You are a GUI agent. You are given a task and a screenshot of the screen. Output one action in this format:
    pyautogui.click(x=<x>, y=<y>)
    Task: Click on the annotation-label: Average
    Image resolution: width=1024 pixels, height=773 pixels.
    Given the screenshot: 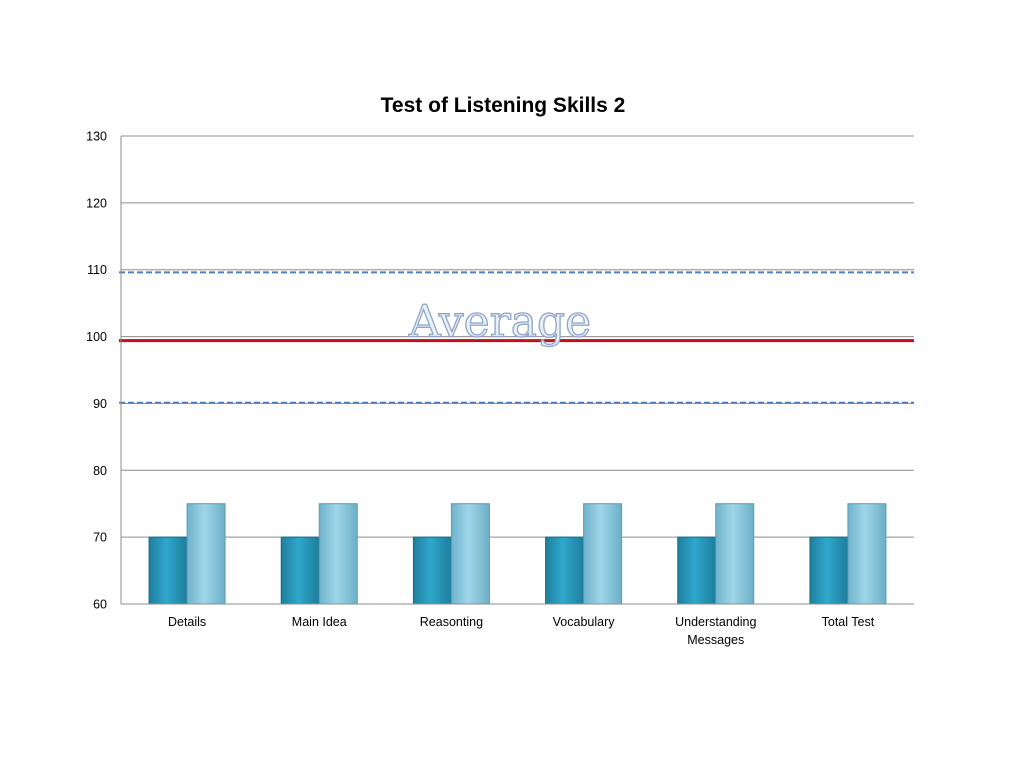 What is the action you would take?
    pyautogui.click(x=499, y=322)
    